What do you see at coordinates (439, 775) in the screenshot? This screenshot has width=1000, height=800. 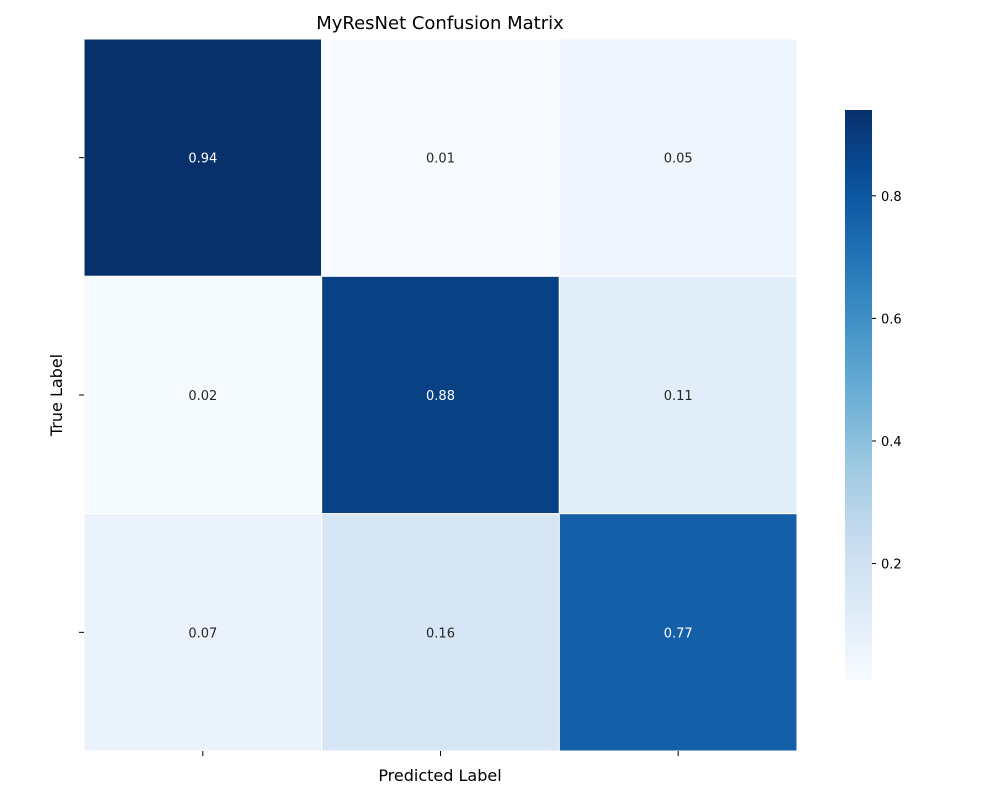 I see `x-axis-label: Predicted Label` at bounding box center [439, 775].